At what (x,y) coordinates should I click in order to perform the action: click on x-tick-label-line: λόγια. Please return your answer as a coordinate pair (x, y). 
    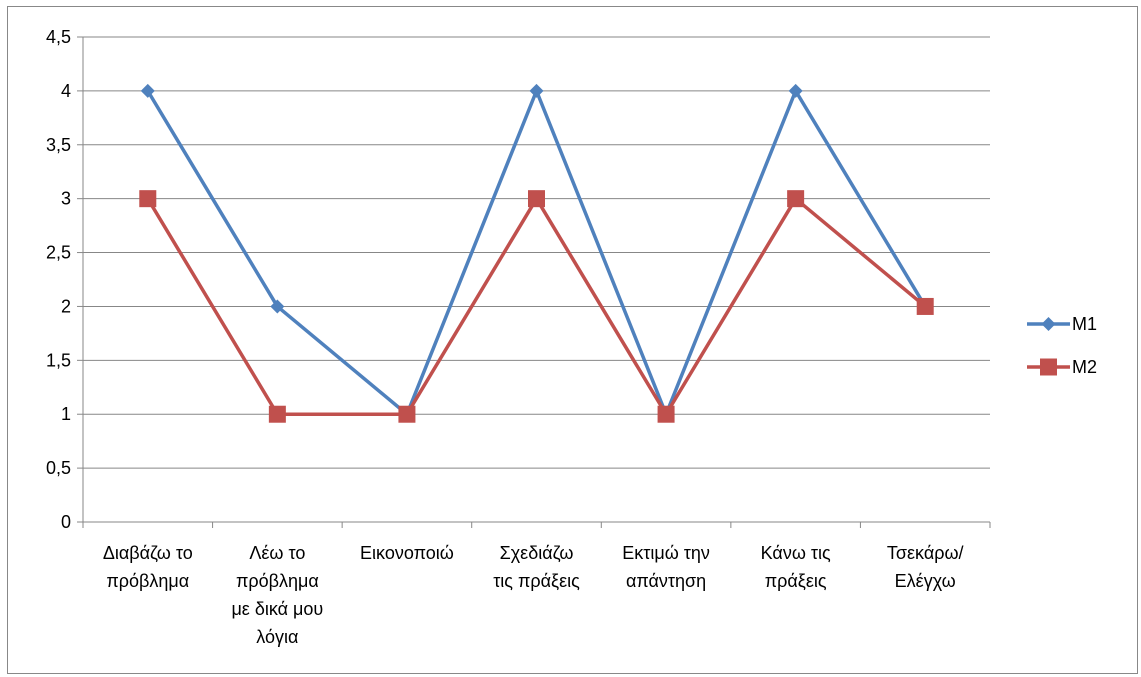
    Looking at the image, I should click on (277, 637).